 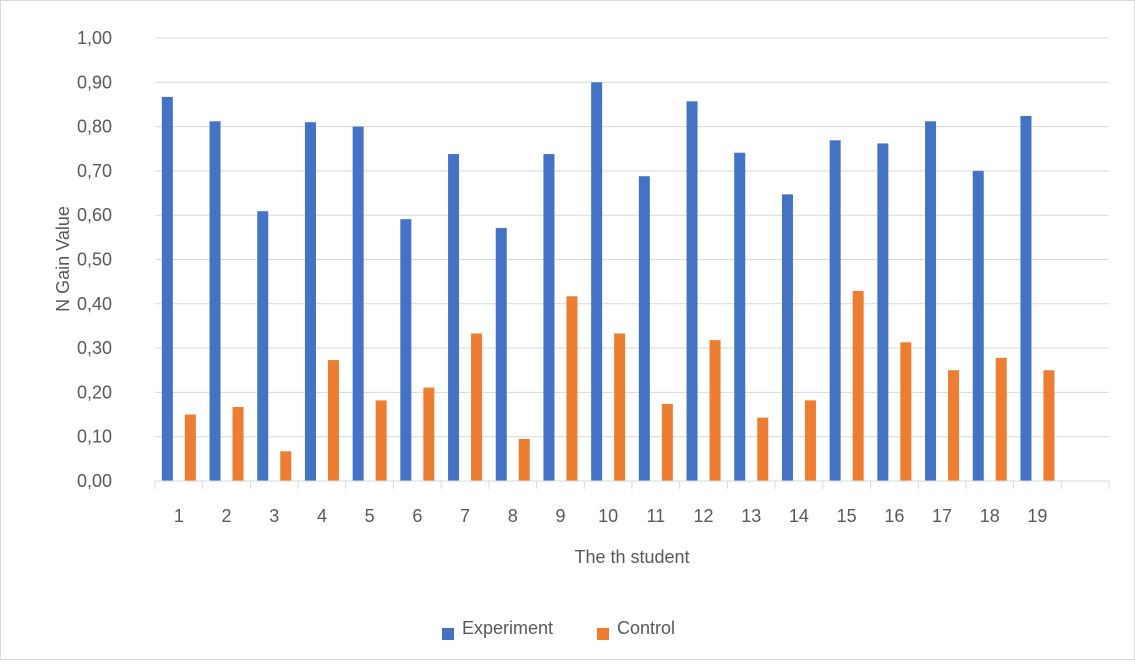 I want to click on y-tick-label: 0,80, so click(x=94, y=127).